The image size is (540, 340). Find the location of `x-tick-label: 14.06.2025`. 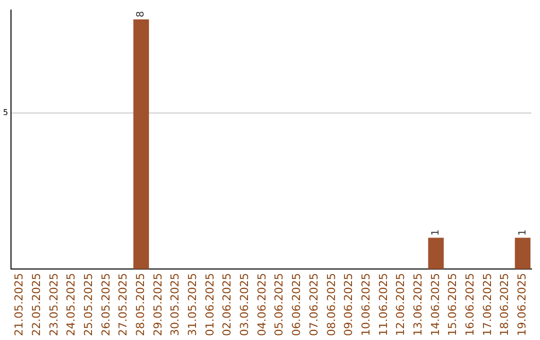

x-tick-label: 14.06.2025 is located at coordinates (435, 304).